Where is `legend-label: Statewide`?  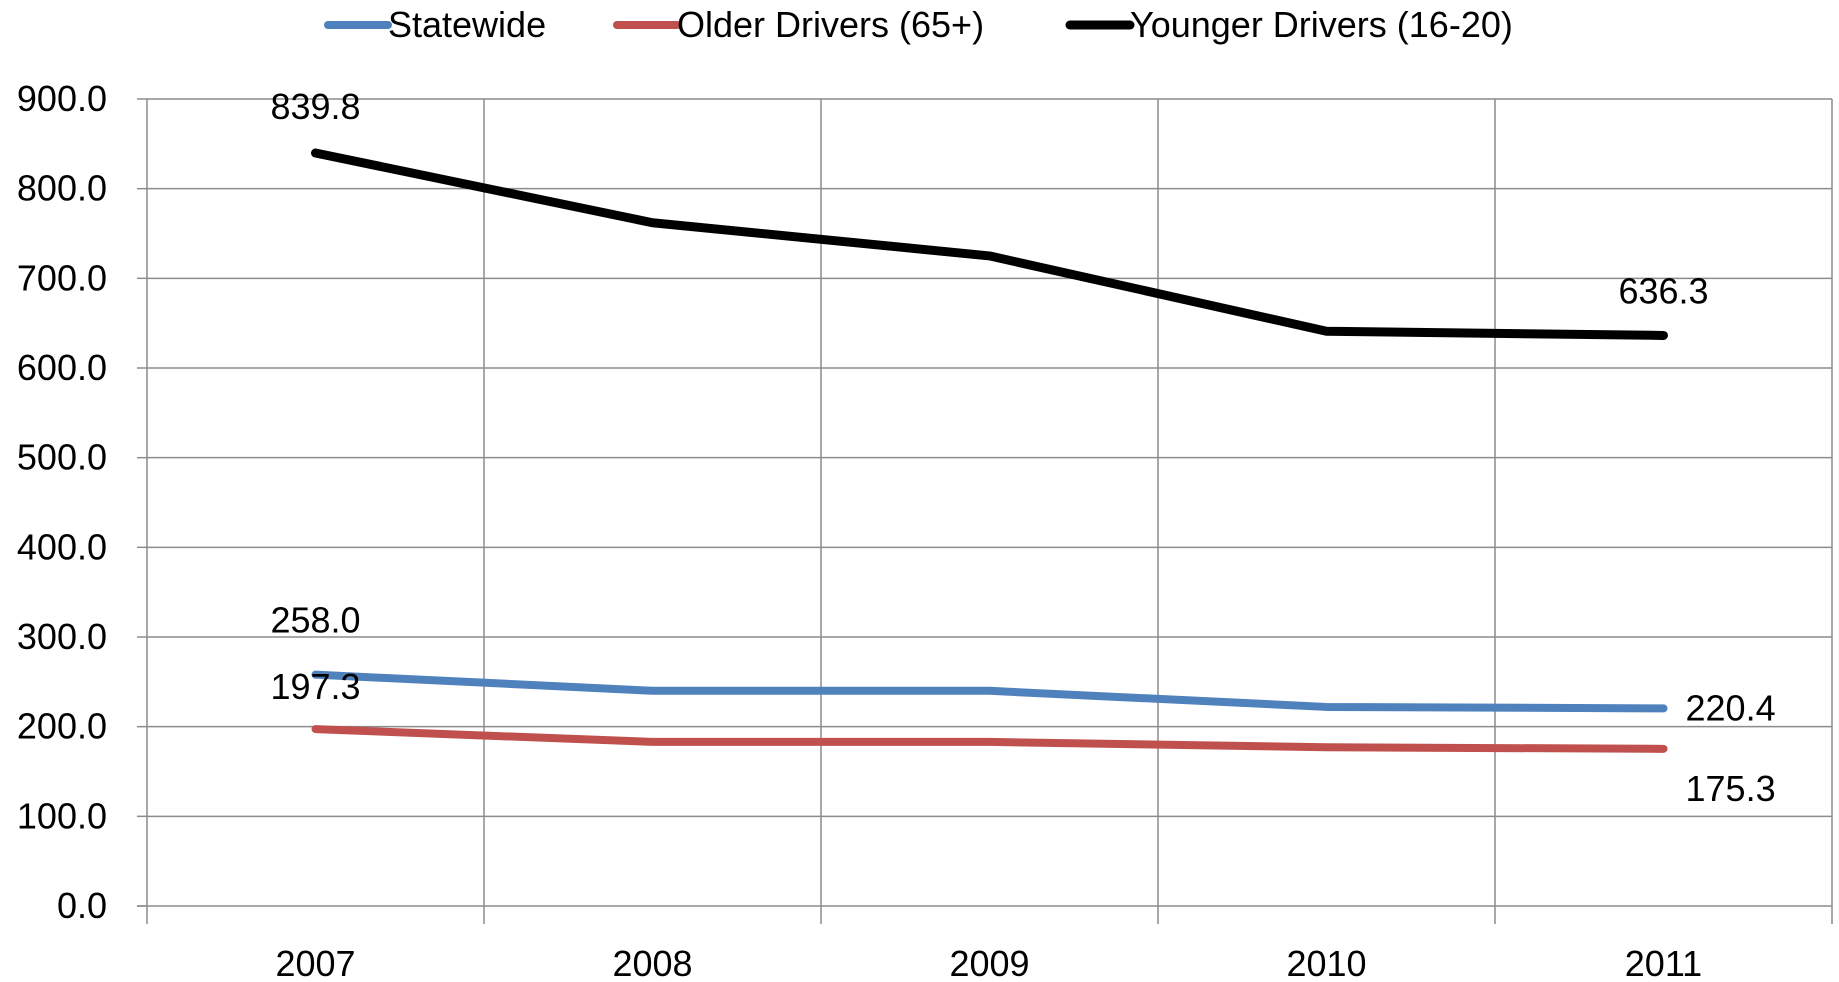 legend-label: Statewide is located at coordinates (467, 24).